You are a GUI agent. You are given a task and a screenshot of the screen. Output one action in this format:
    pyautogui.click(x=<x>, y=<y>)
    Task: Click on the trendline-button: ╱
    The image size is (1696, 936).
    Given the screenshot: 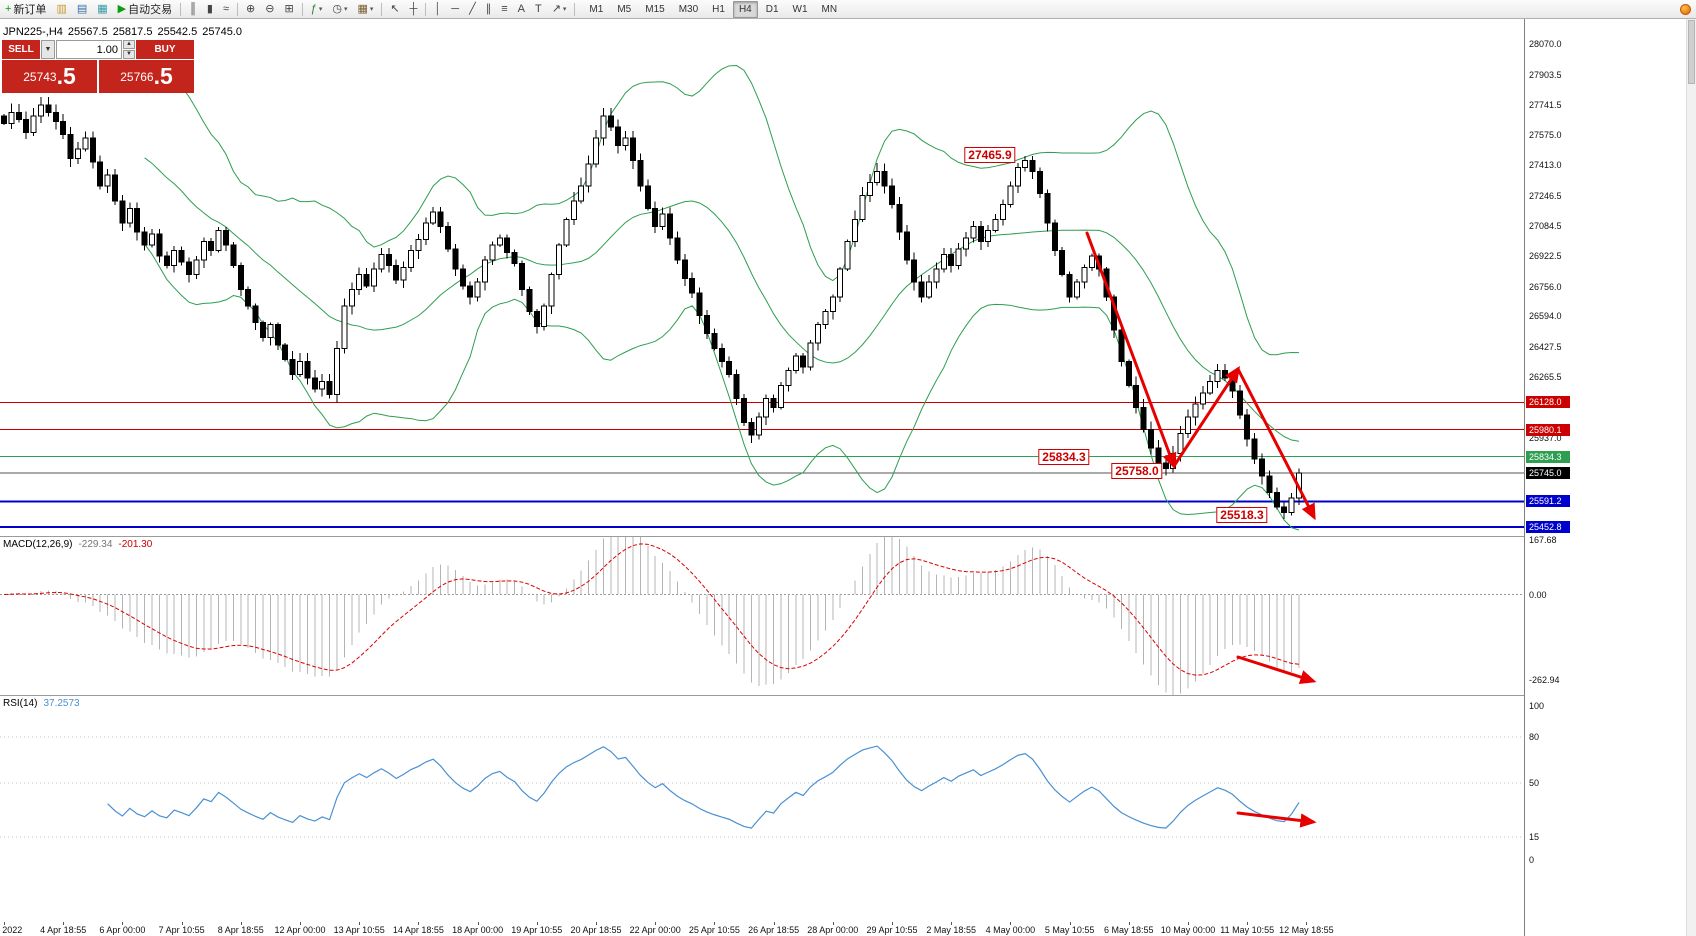 What is the action you would take?
    pyautogui.click(x=472, y=9)
    